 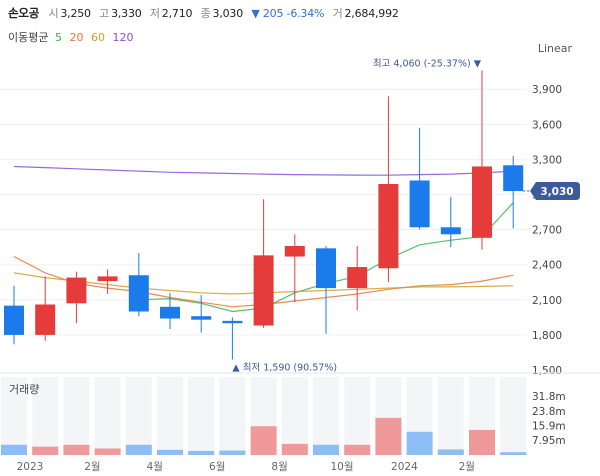 I want to click on x-tick-label: 2023, so click(x=30, y=467).